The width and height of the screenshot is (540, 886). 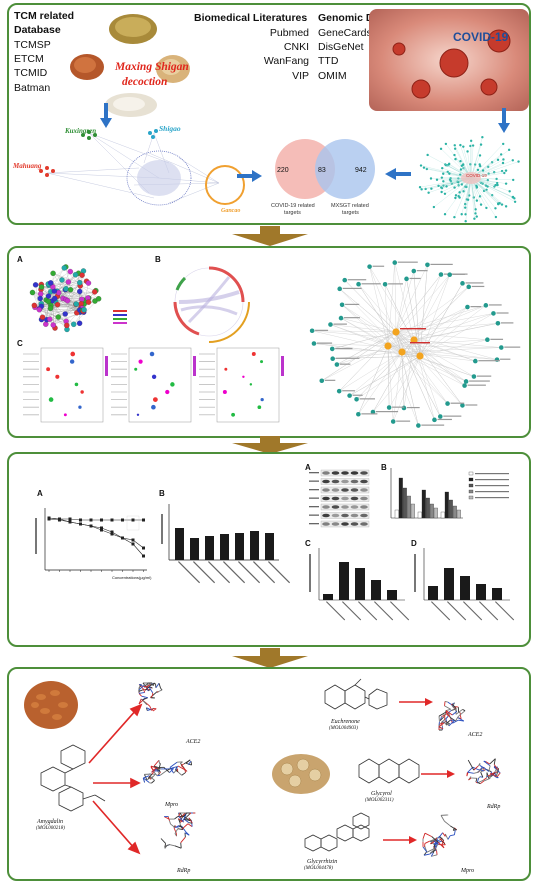 I want to click on subfigure-label-a2: A, so click(x=308, y=467).